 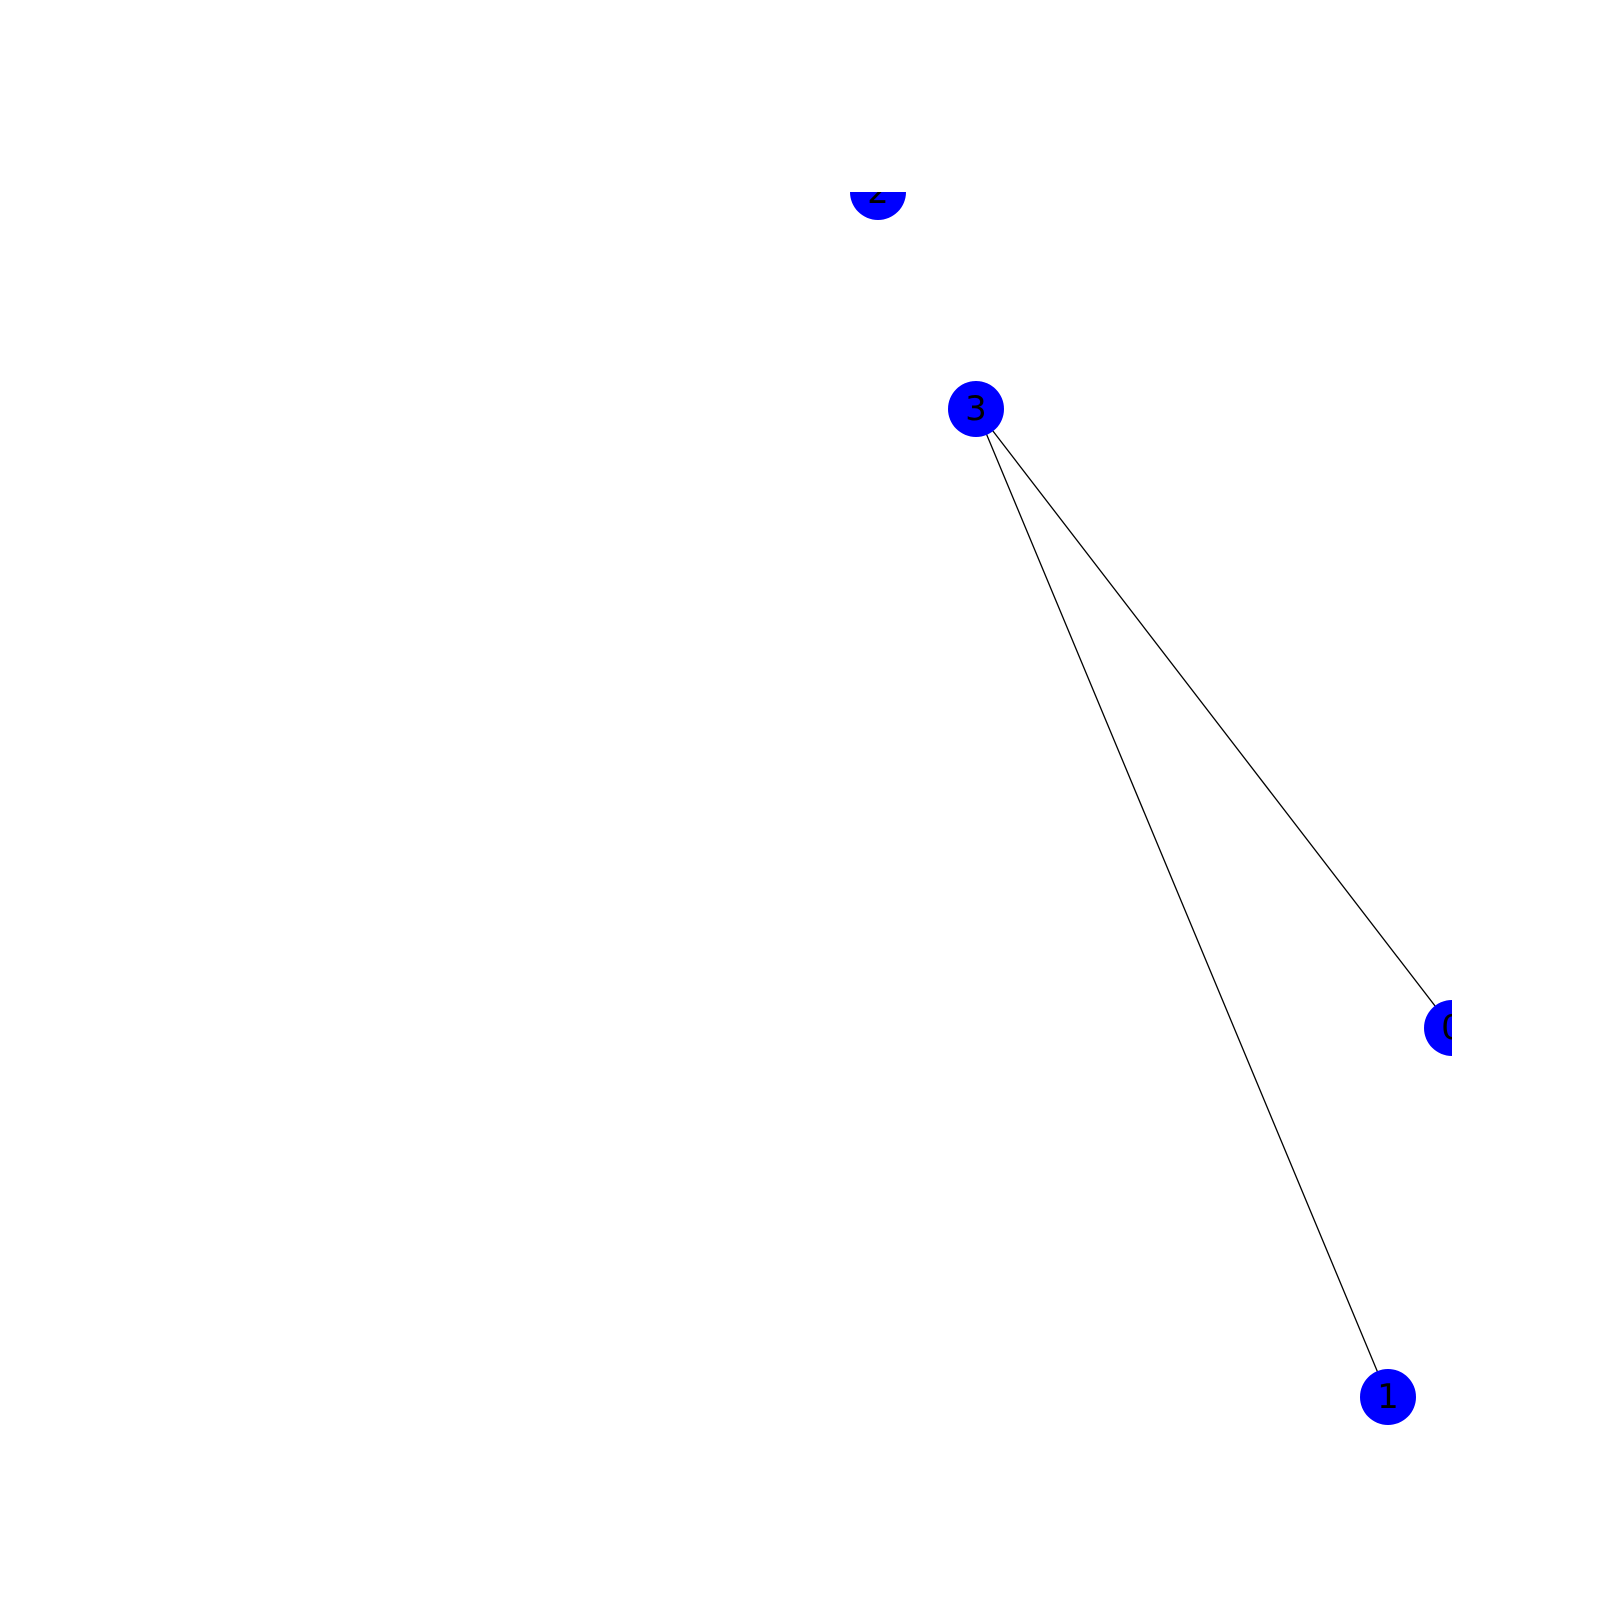 I want to click on node-label-1: 1, so click(x=1388, y=1397).